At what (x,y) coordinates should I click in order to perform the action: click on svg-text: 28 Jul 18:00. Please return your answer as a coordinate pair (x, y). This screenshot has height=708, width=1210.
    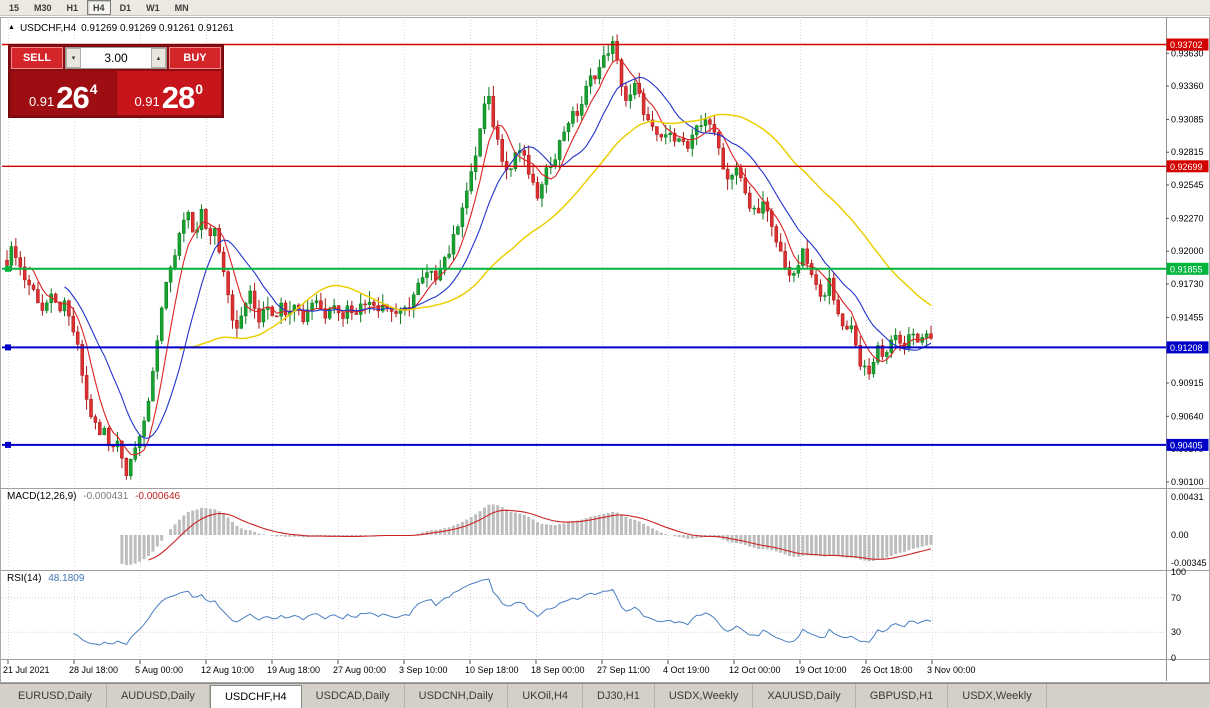
    Looking at the image, I should click on (93, 670).